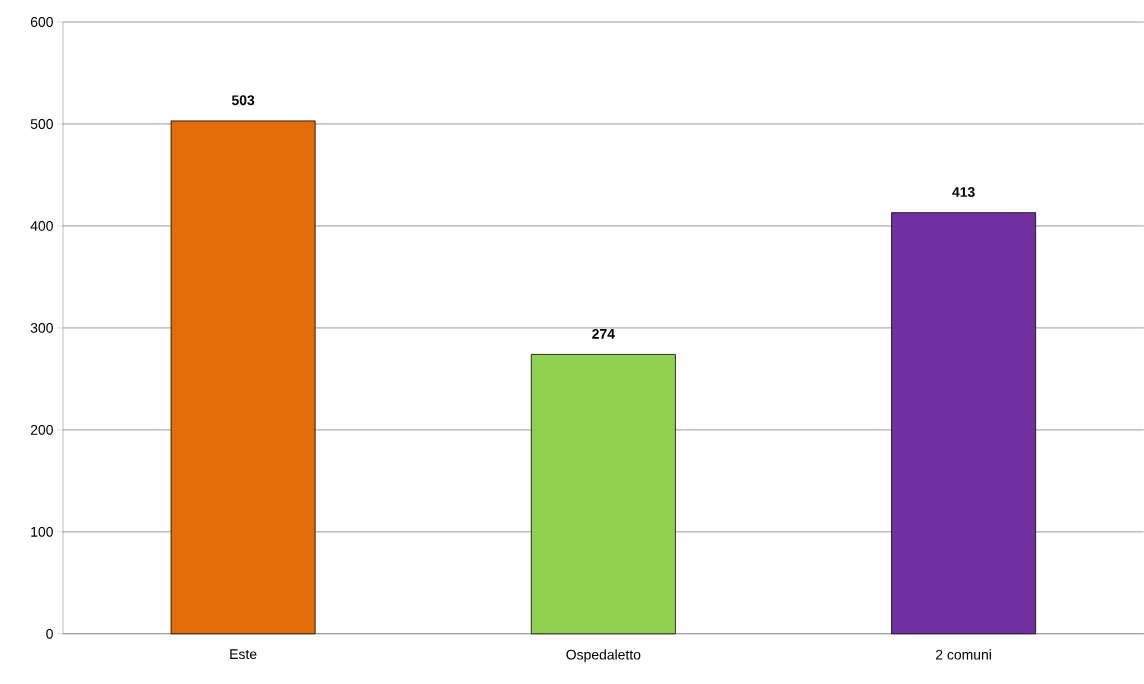 The width and height of the screenshot is (1144, 684). I want to click on x-tick-label: Ospedaletto, so click(603, 656).